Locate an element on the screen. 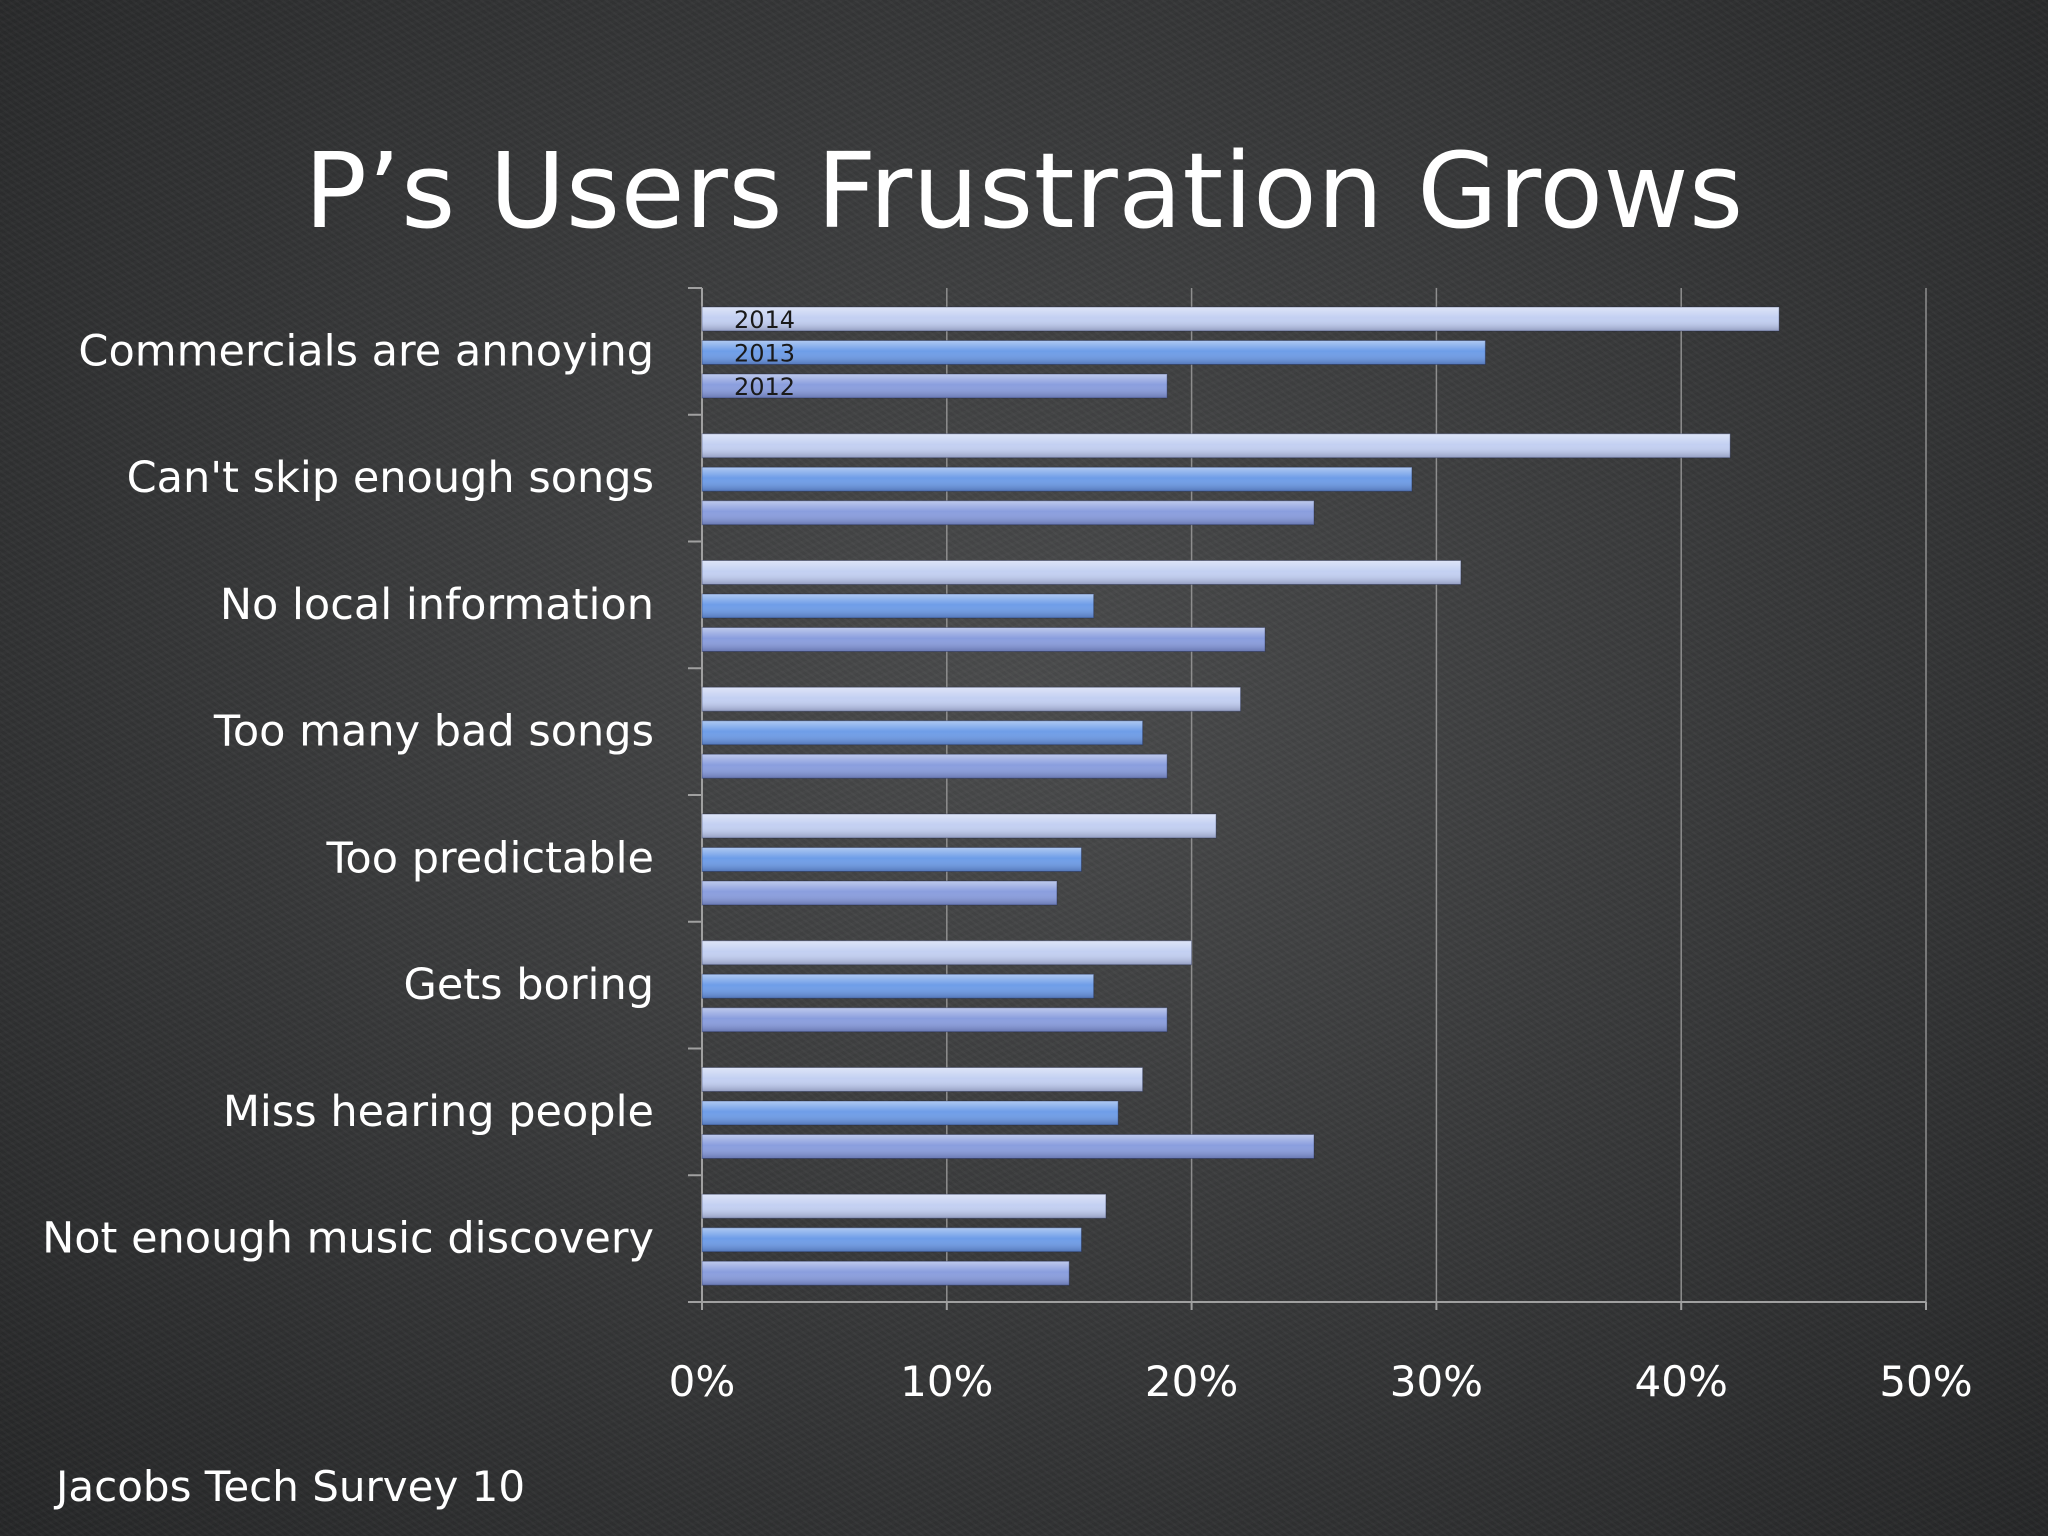  category-label: No local information is located at coordinates (437, 605).